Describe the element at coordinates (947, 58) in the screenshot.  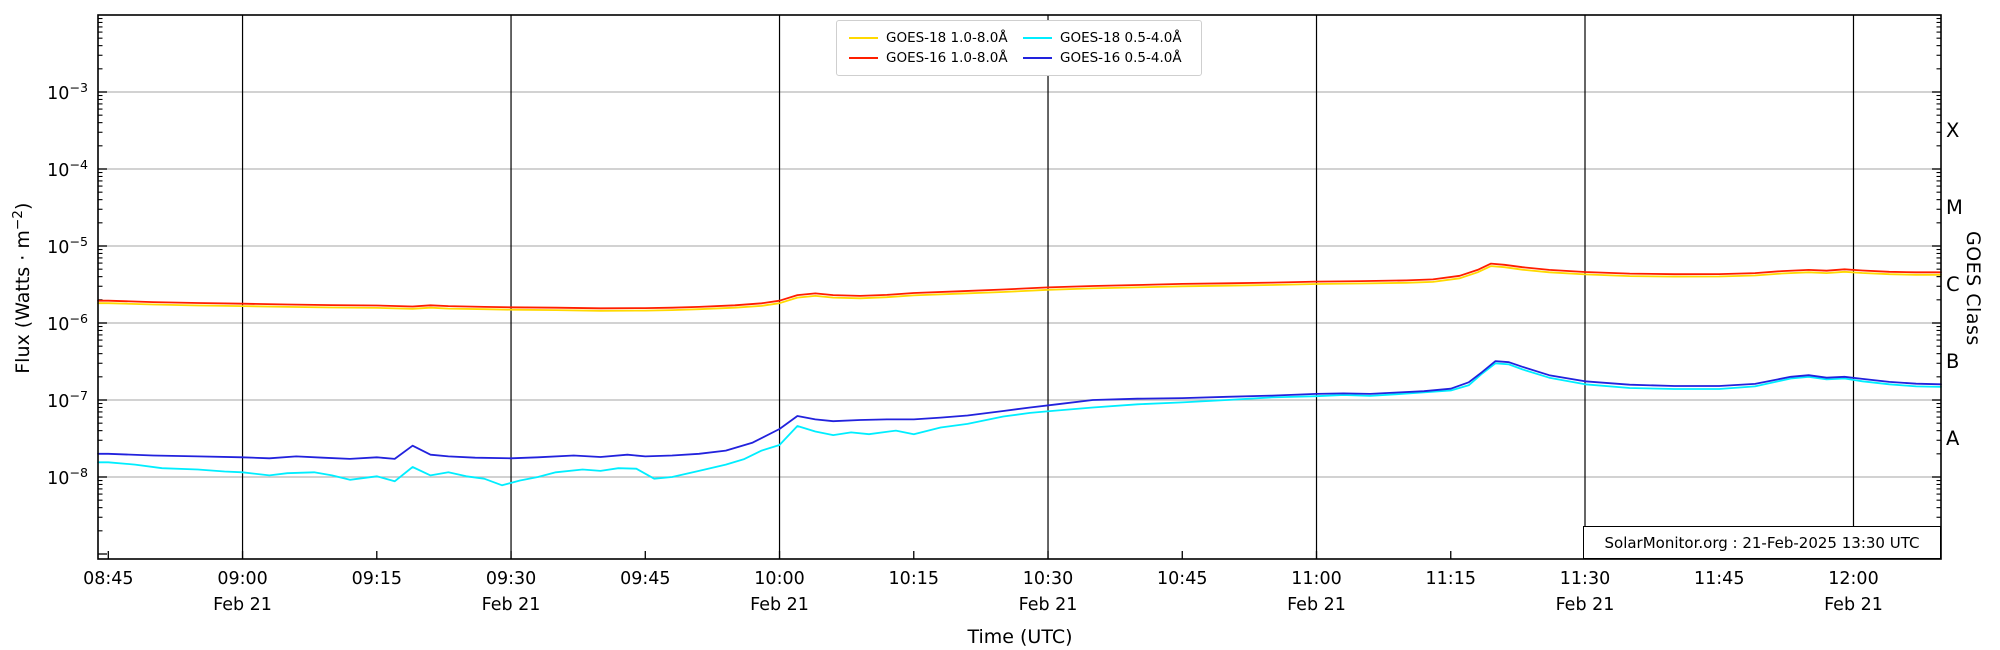
I see `legend-entry-label: GOES-16 1.0-8.0Å` at that location.